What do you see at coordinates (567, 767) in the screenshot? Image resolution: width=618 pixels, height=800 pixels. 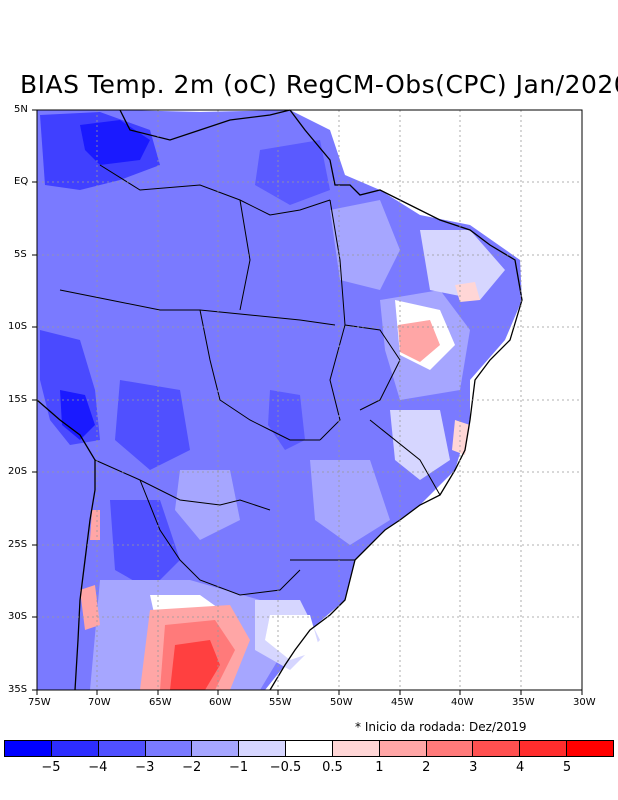 I see `legend-tick-label: 5` at bounding box center [567, 767].